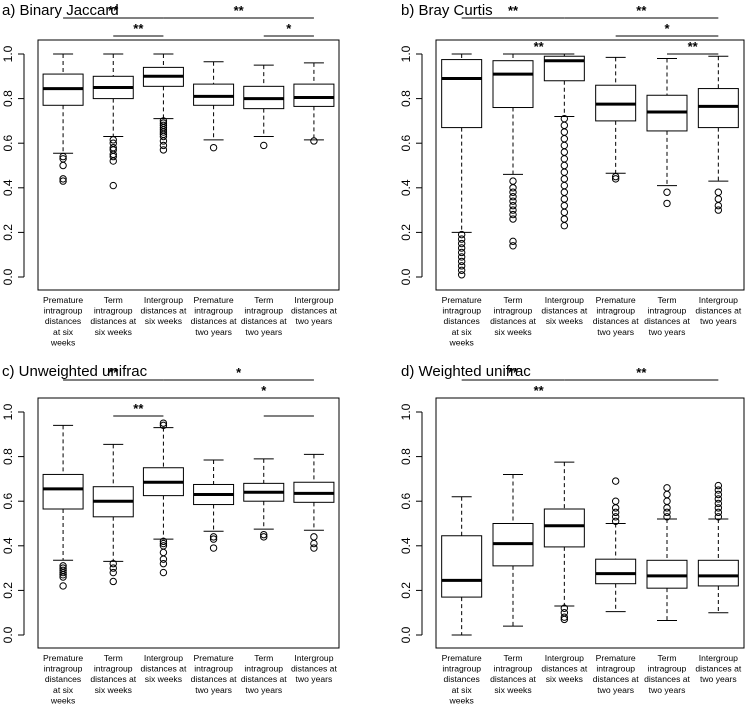  Describe the element at coordinates (8, 53) in the screenshot. I see `y-tick-label: 1.0` at that location.